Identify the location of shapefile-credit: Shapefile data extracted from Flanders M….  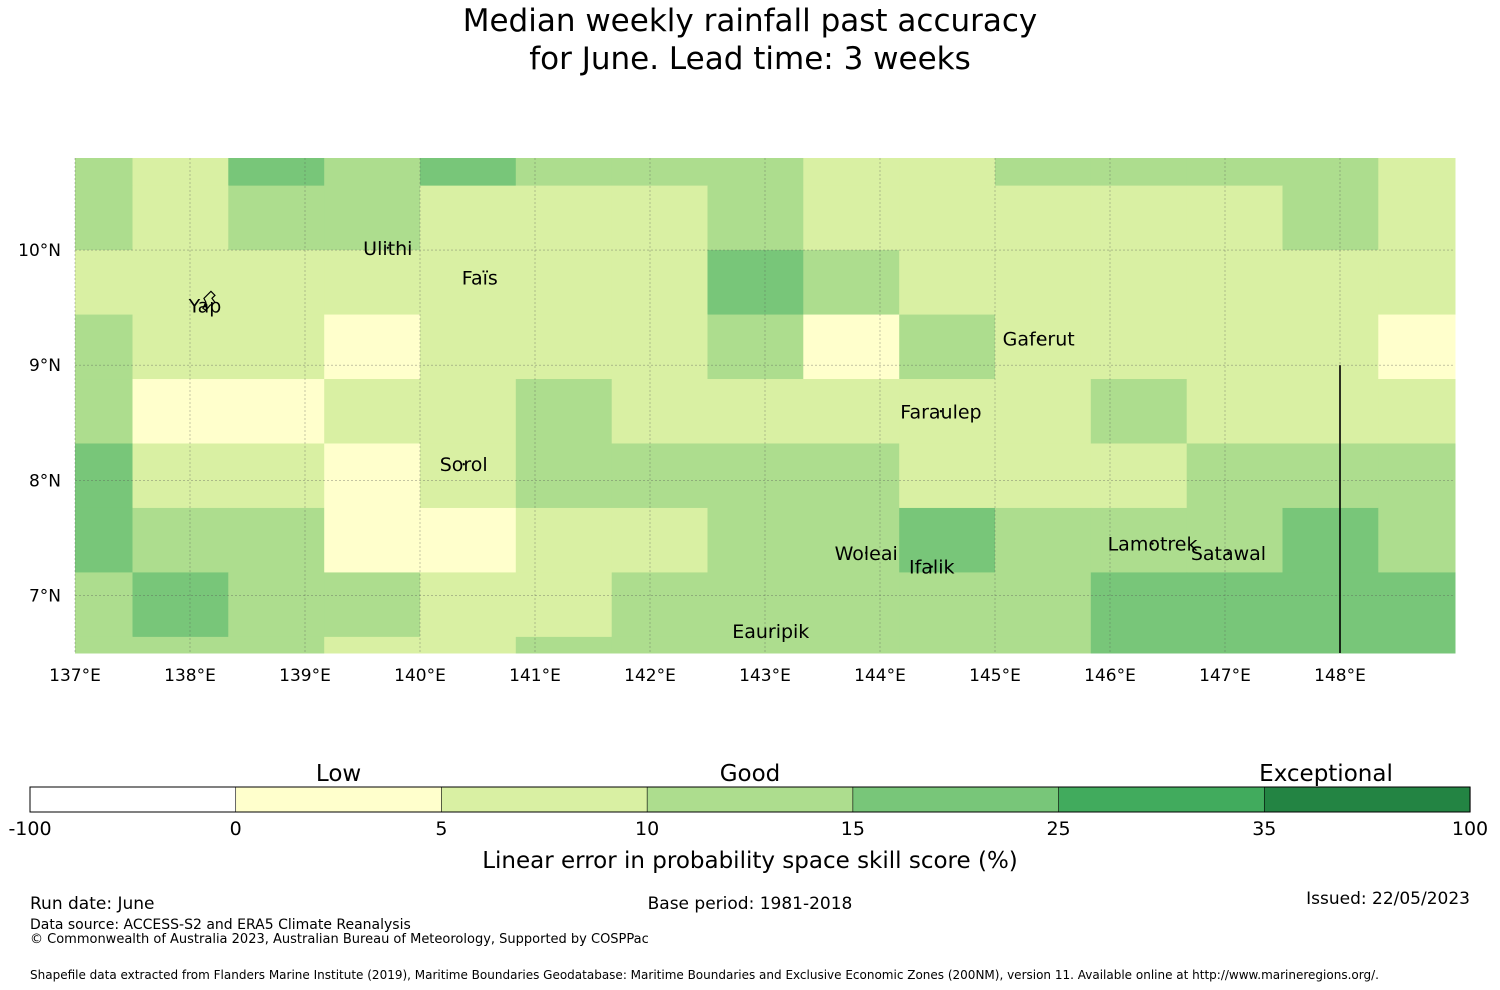
(704, 975).